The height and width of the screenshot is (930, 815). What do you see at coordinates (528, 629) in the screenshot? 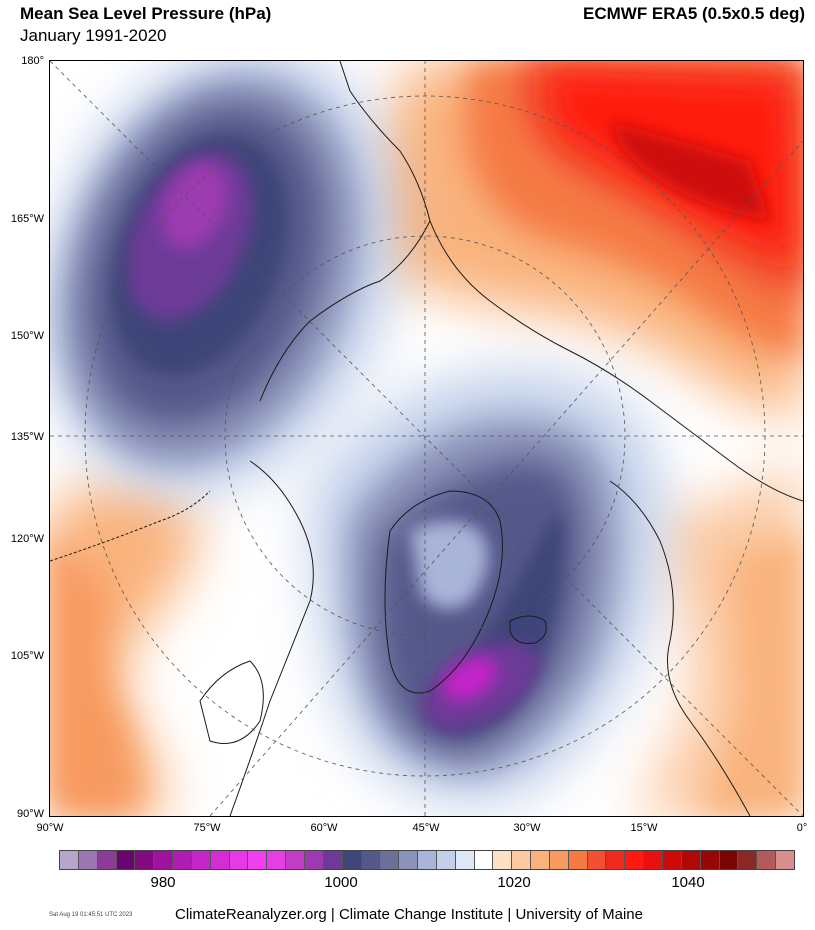
I see `iceland-coast` at bounding box center [528, 629].